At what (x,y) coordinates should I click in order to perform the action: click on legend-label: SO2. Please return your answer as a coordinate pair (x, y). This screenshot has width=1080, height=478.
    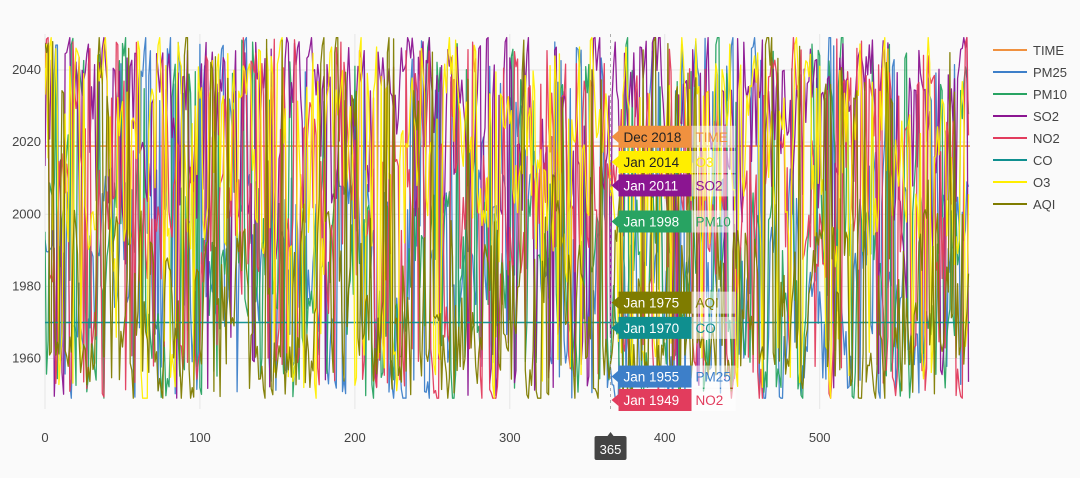
    Looking at the image, I should click on (1046, 116).